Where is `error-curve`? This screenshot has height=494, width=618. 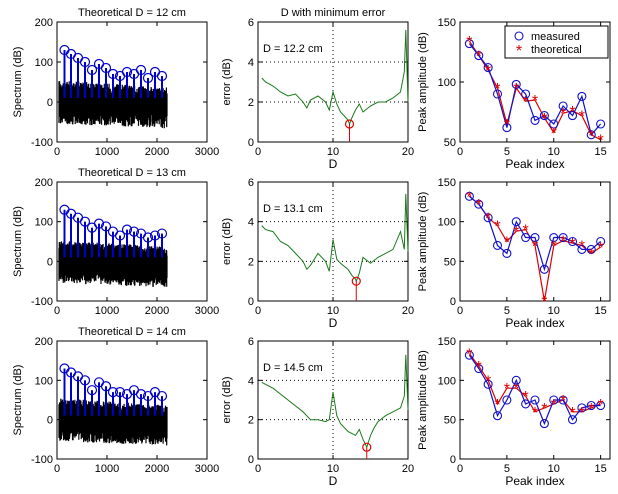
error-curve is located at coordinates (335, 77).